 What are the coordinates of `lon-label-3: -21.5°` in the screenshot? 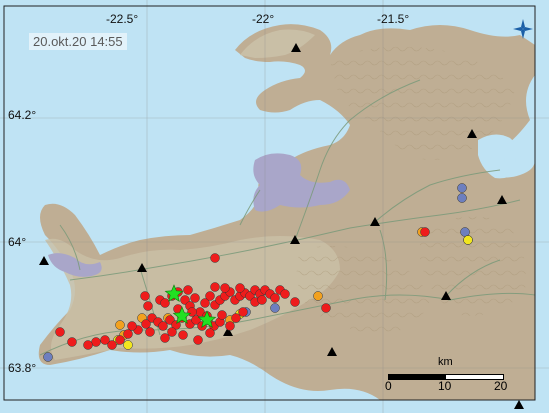 It's located at (393, 19).